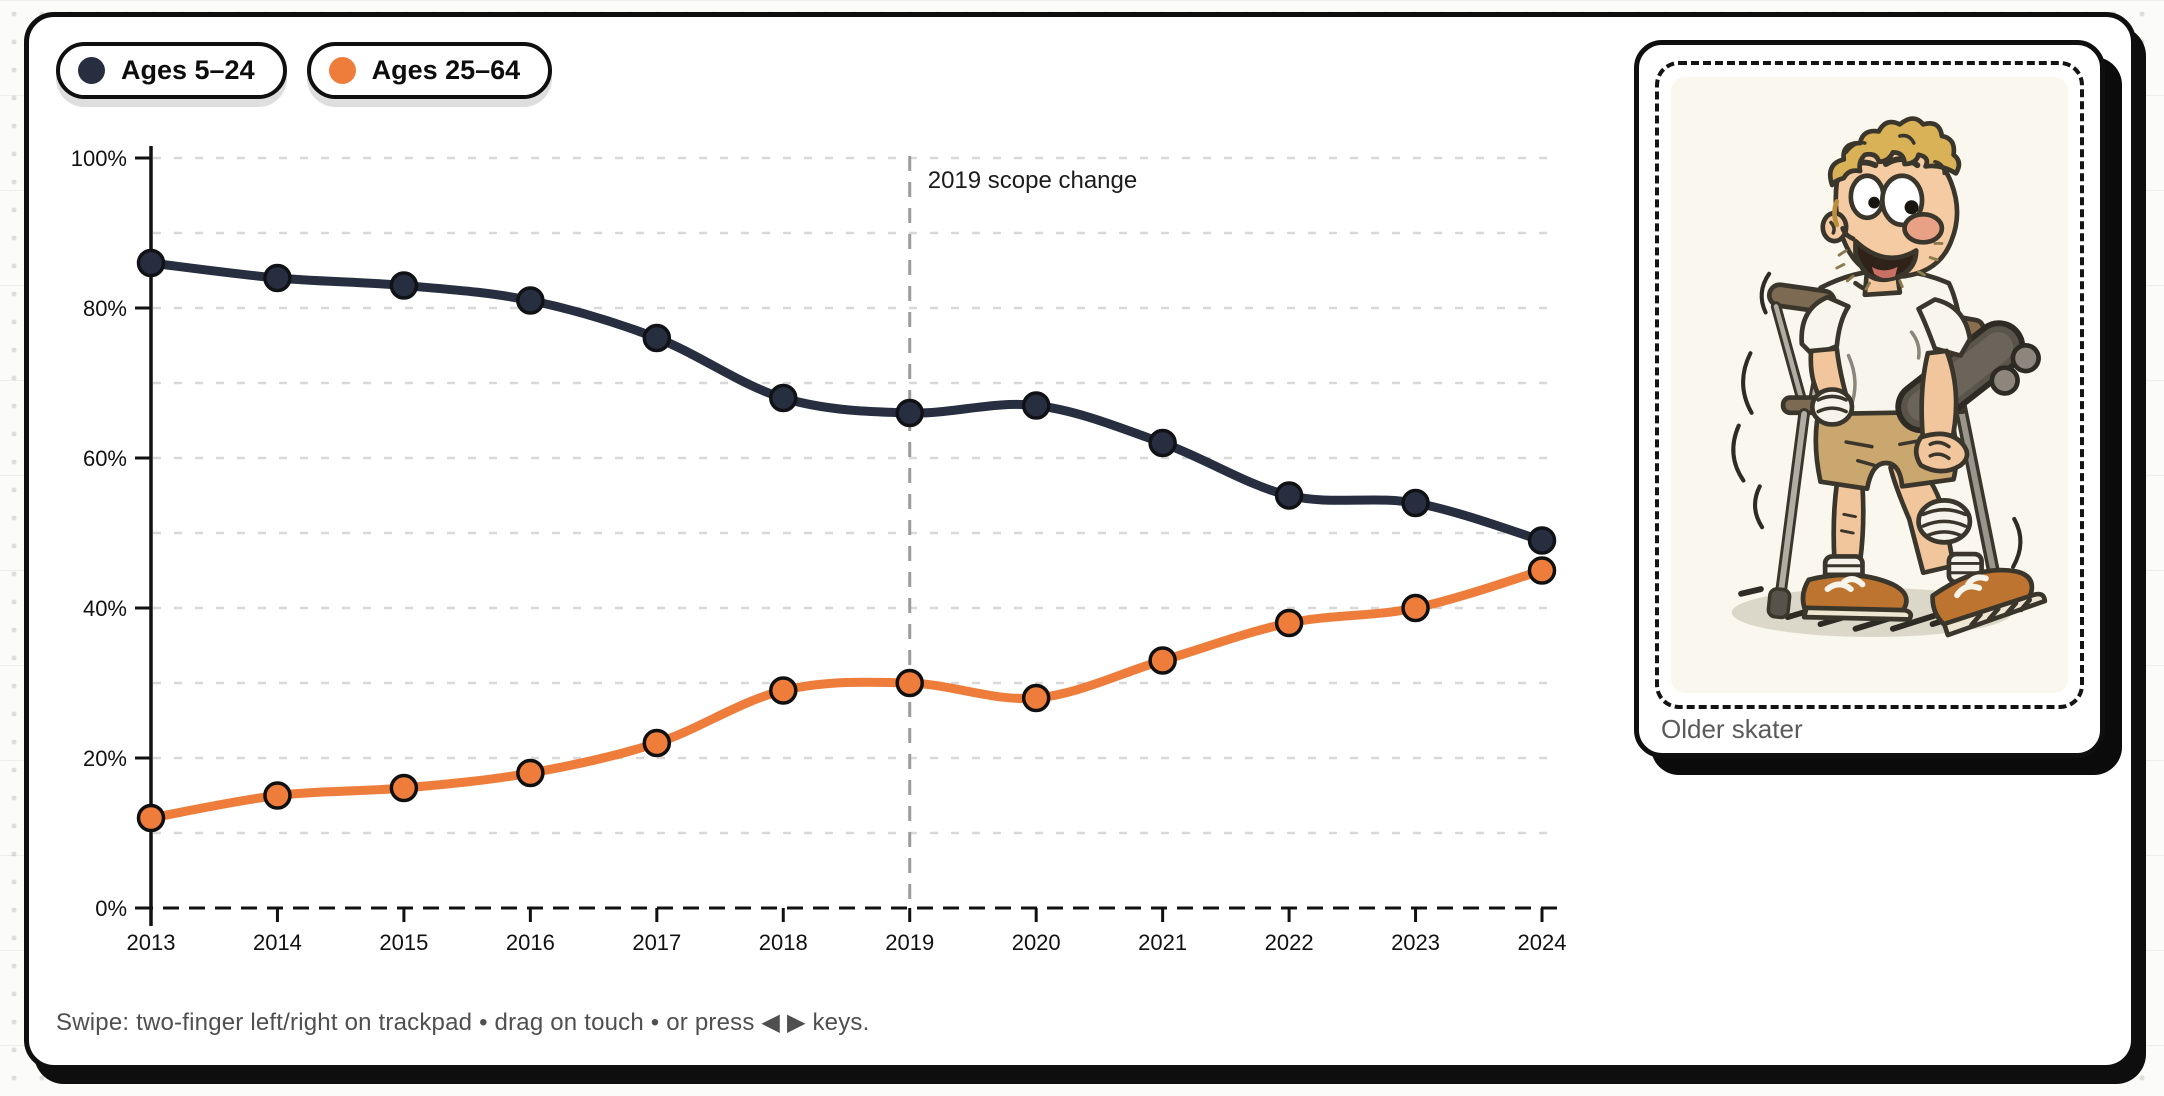 The image size is (2164, 1096). I want to click on illustration-card: Older skater, so click(1869, 399).